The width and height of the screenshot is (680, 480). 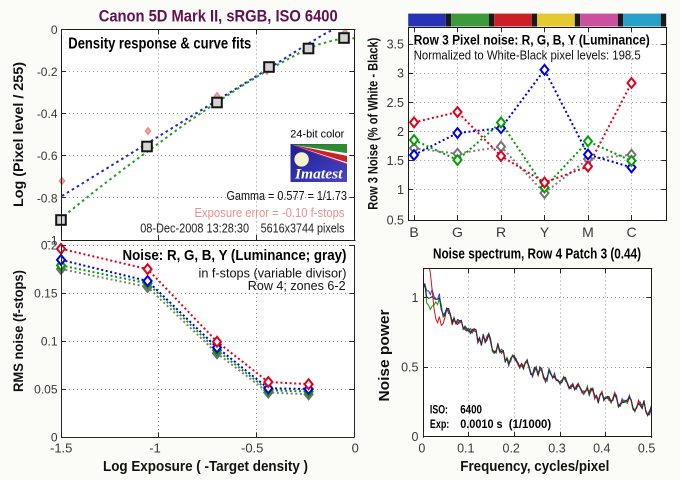 I want to click on svg-text: Row 4; zones 6-2, so click(x=297, y=286).